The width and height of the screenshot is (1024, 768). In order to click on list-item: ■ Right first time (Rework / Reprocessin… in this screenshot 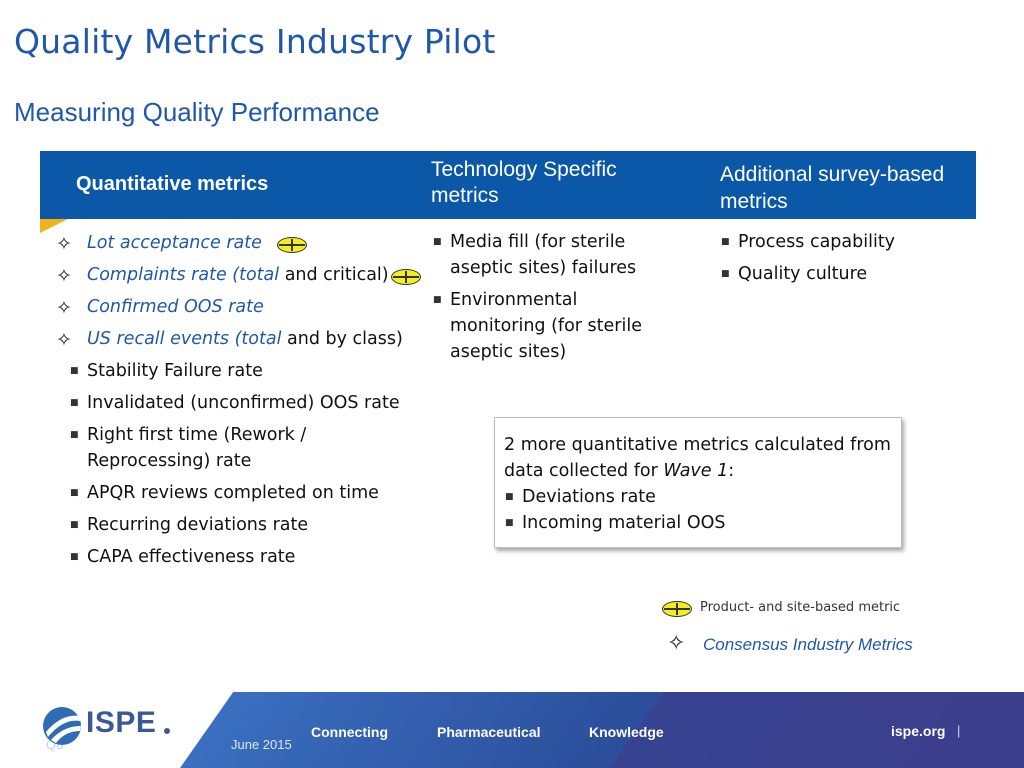, I will do `click(250, 448)`.